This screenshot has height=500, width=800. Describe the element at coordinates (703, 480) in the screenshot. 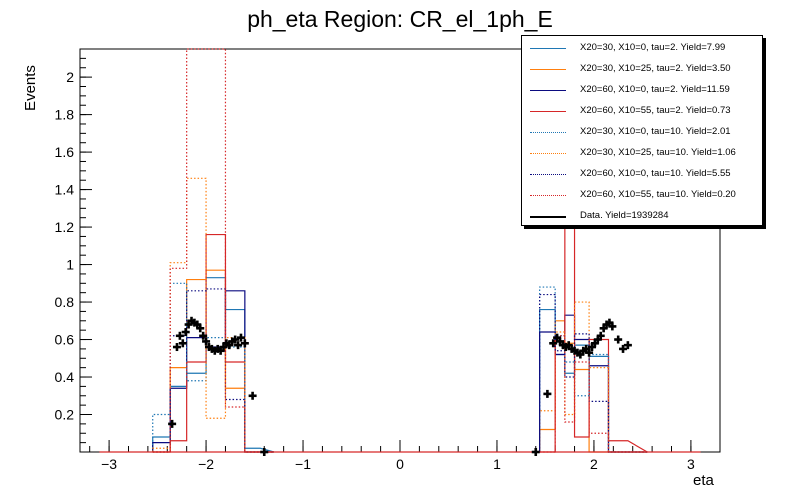

I see `x-axis-label: eta` at that location.